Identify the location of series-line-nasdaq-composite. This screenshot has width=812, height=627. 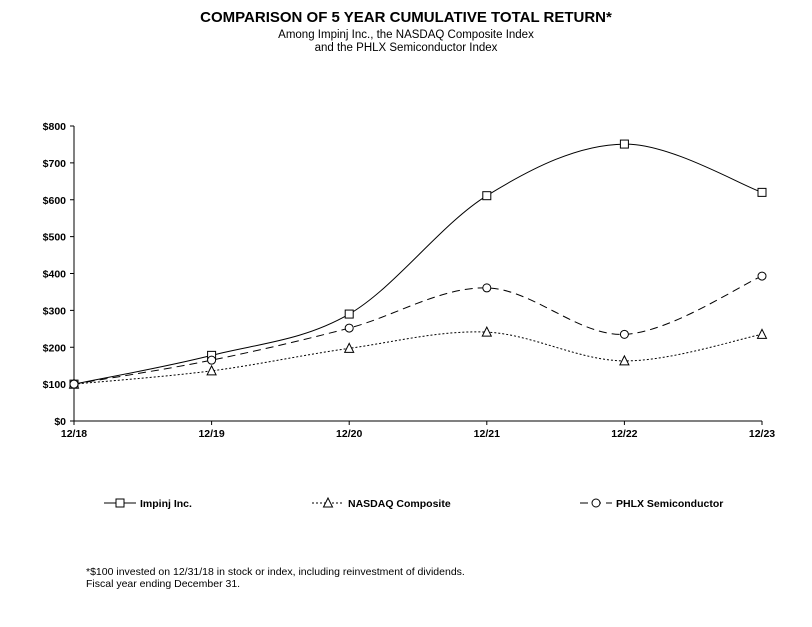
(418, 358).